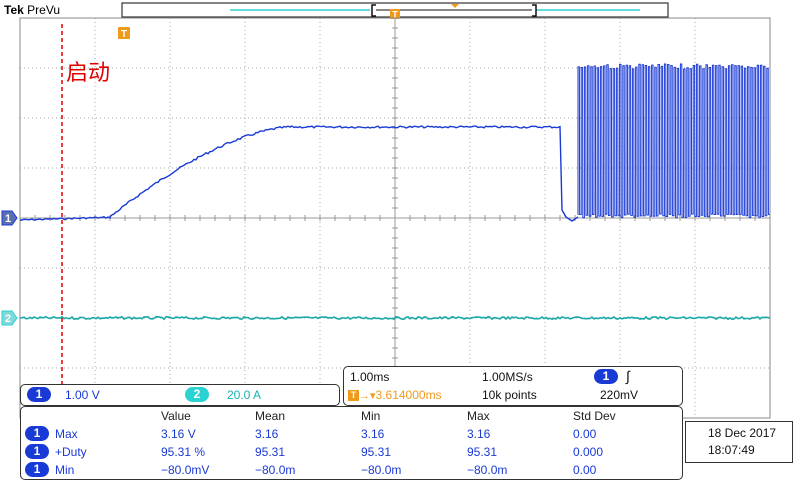 This screenshot has width=800, height=486. I want to click on meas-row-mean: 95.31, so click(270, 452).